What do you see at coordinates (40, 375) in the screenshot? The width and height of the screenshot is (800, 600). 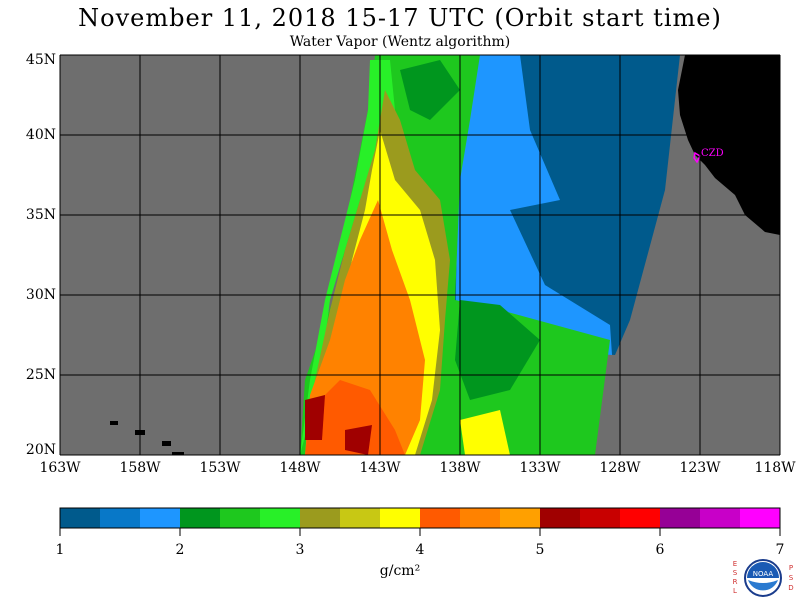 I see `lat-label: 25N` at bounding box center [40, 375].